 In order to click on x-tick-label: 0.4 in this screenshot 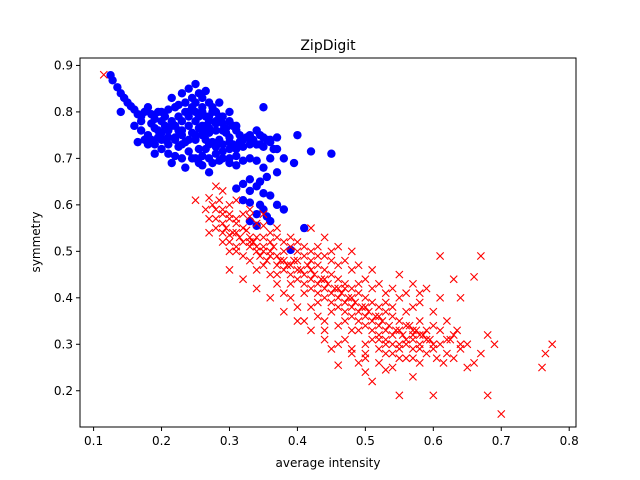, I will do `click(297, 441)`.